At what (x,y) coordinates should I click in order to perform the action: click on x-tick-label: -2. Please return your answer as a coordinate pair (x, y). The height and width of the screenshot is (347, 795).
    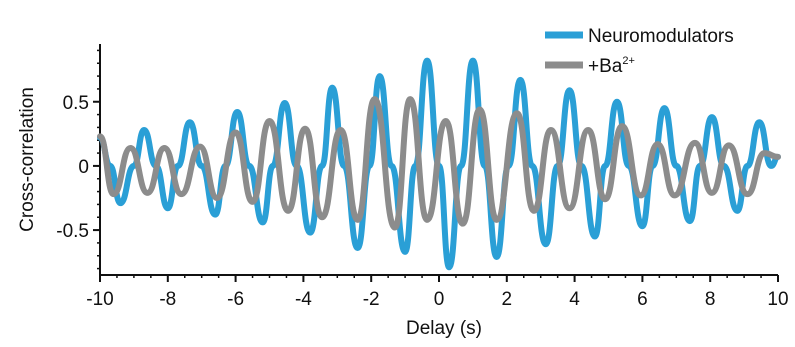
    Looking at the image, I should click on (371, 299).